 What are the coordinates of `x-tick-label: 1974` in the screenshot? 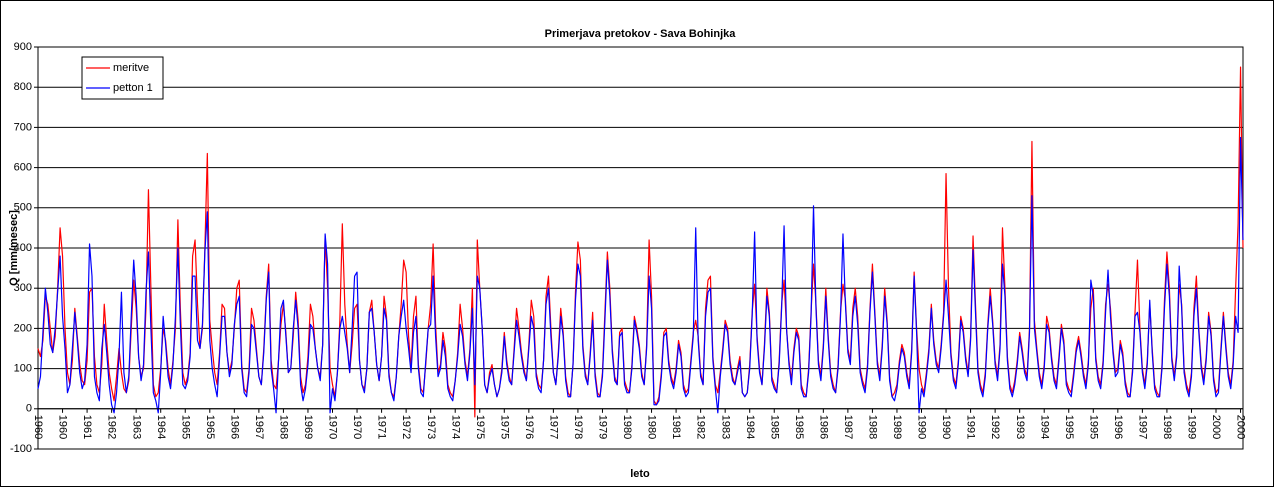 It's located at (455, 427).